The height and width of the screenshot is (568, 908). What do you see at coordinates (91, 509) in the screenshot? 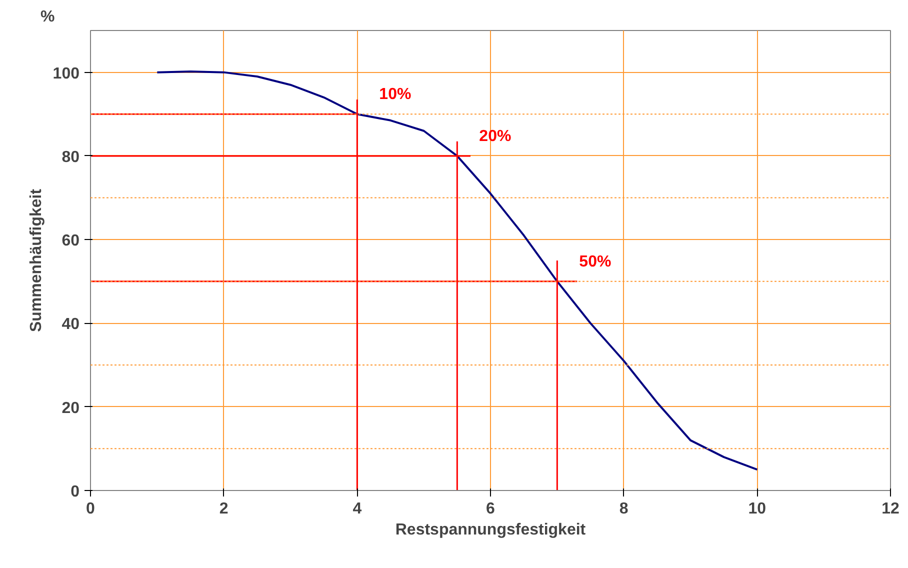
I see `x-tick-label: 0` at bounding box center [91, 509].